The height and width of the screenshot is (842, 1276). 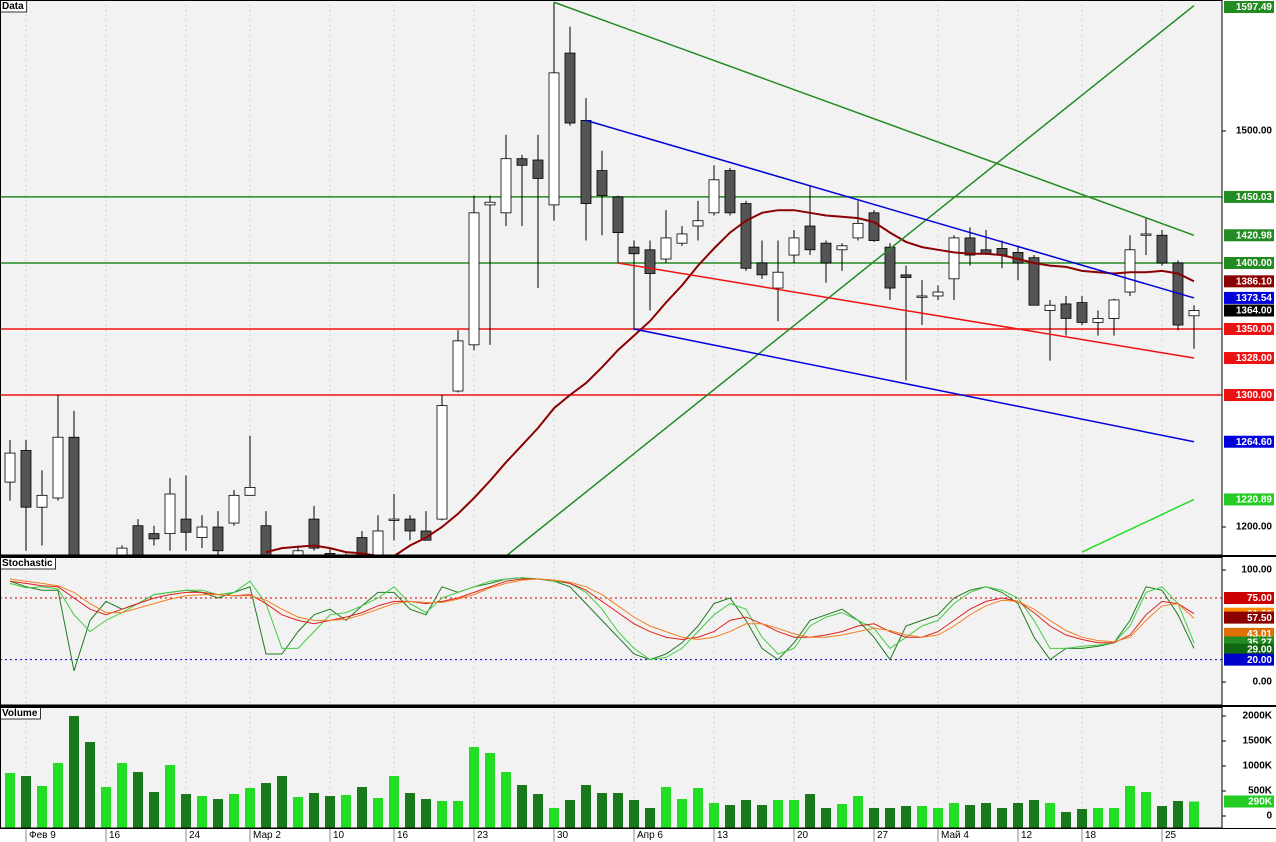 What do you see at coordinates (563, 835) in the screenshot?
I see `x-tick-label: 30` at bounding box center [563, 835].